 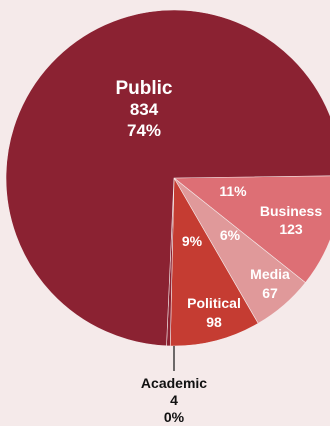 I want to click on public-percent: 74%, so click(x=144, y=130).